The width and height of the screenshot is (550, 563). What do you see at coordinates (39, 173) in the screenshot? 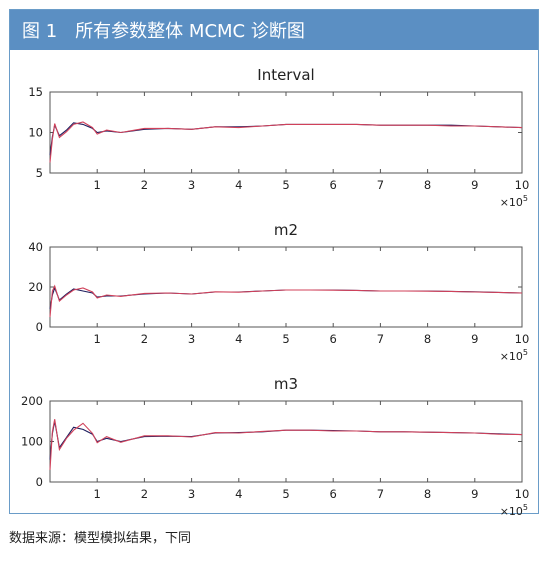
I see `y-tick-label: 5` at bounding box center [39, 173].